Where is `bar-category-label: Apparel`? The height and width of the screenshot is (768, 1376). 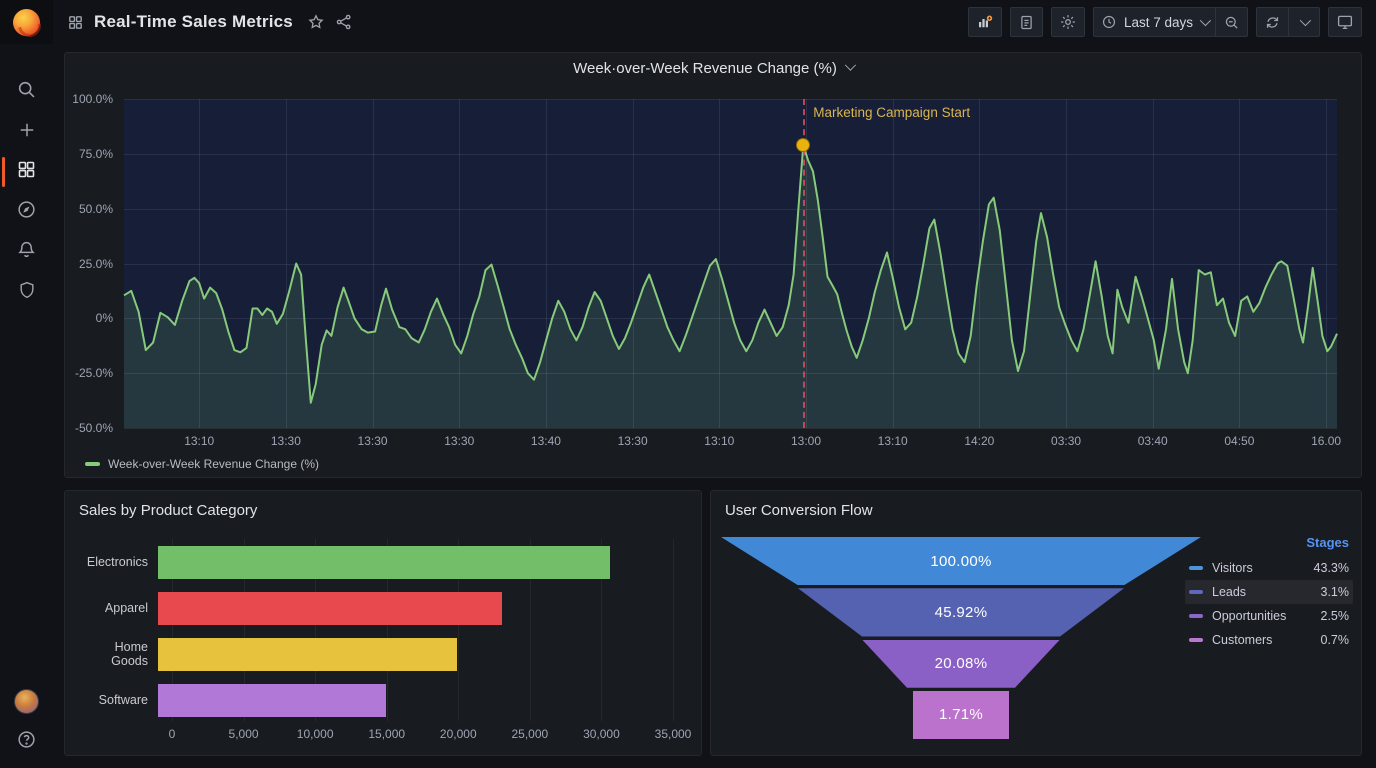
bar-category-label: Apparel is located at coordinates (126, 608).